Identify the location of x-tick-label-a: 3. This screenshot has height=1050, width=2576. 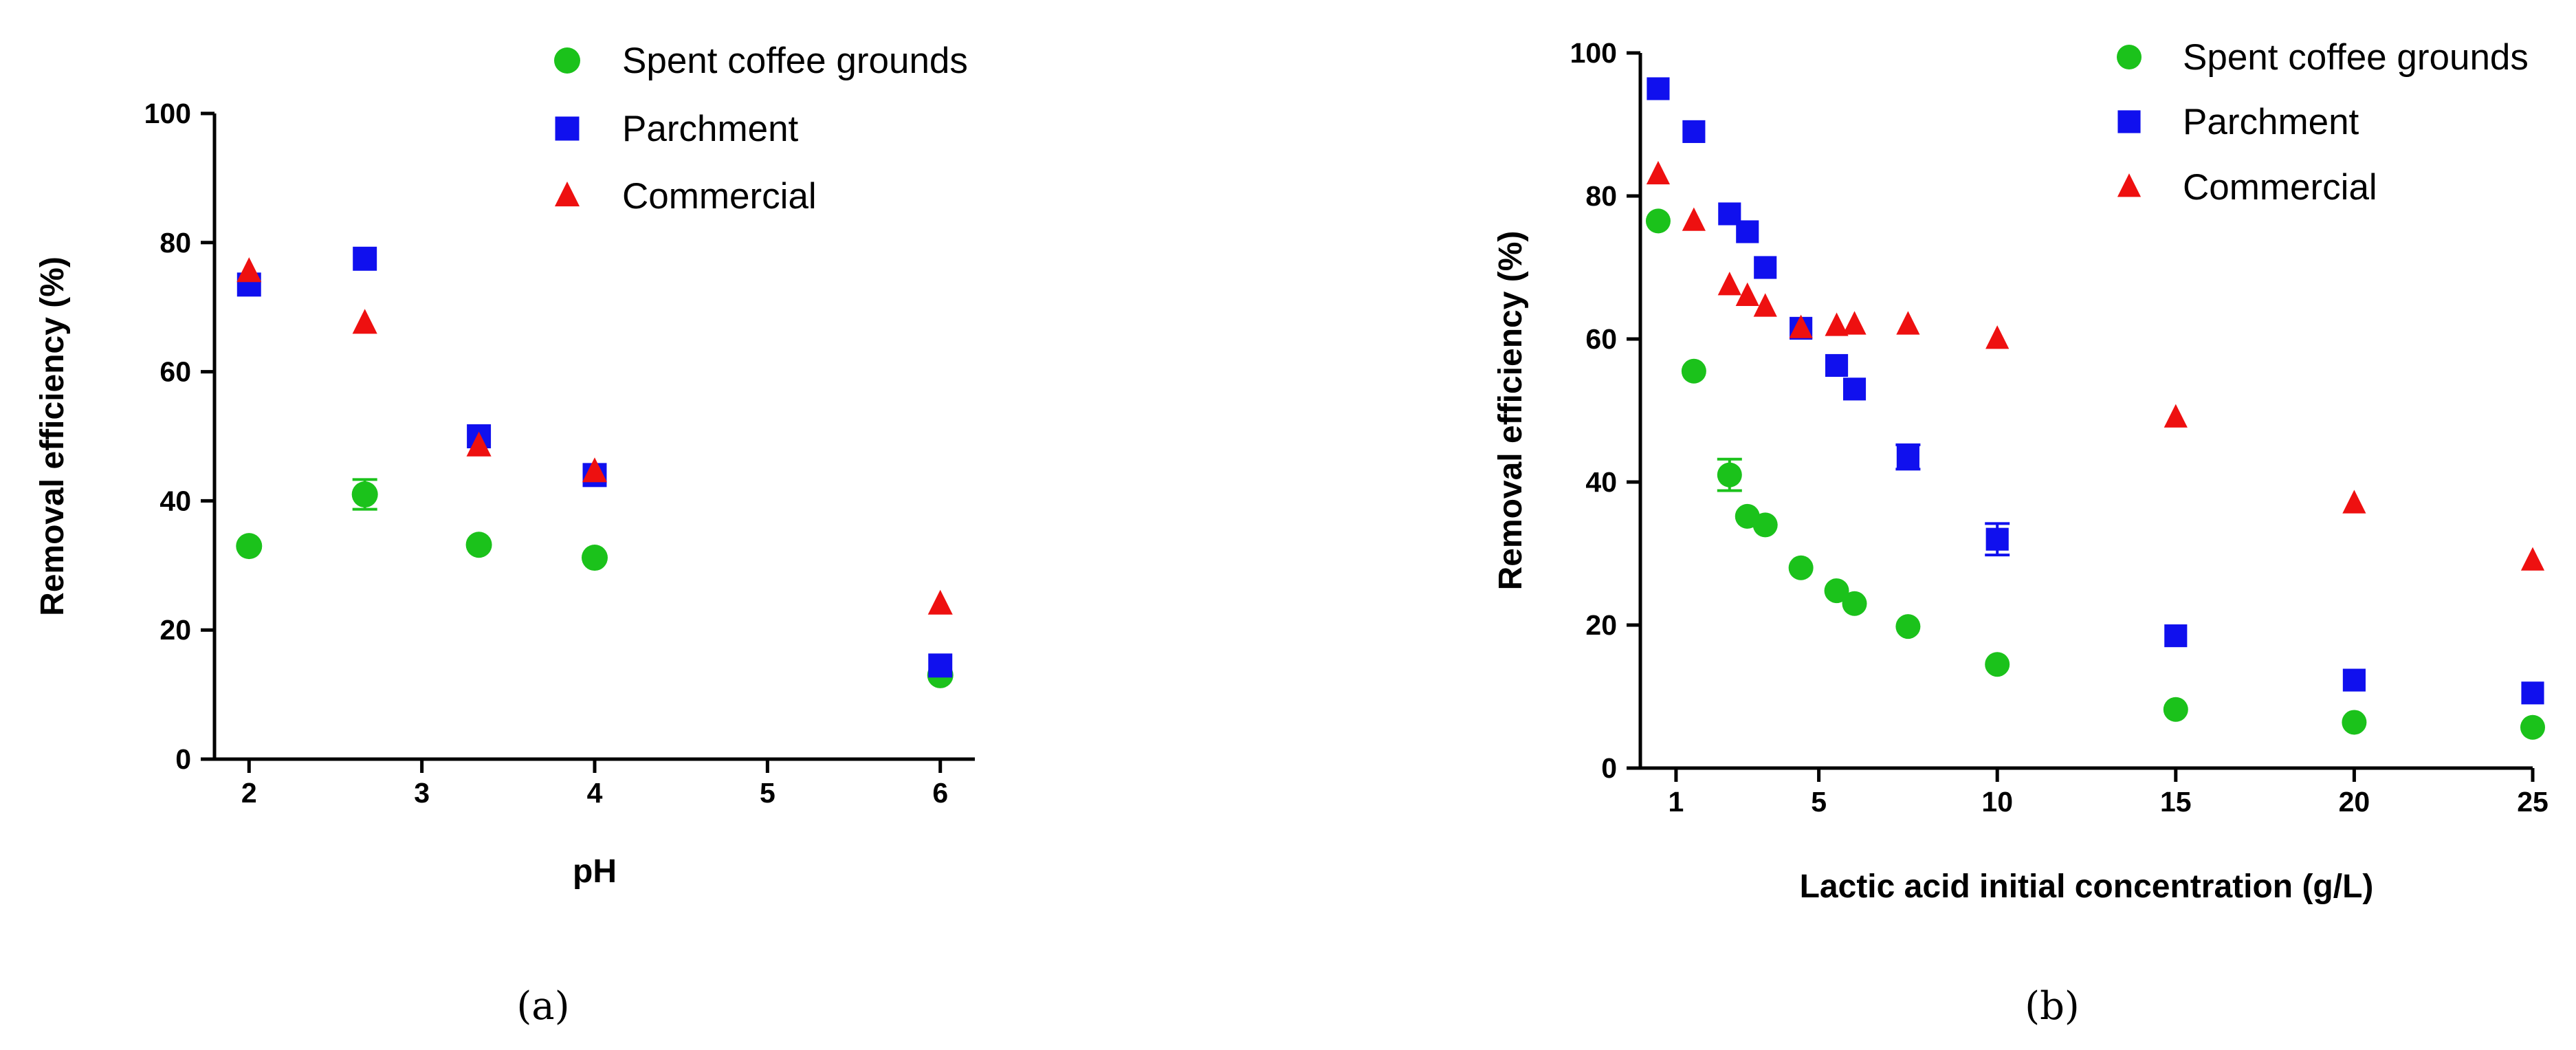
(422, 793).